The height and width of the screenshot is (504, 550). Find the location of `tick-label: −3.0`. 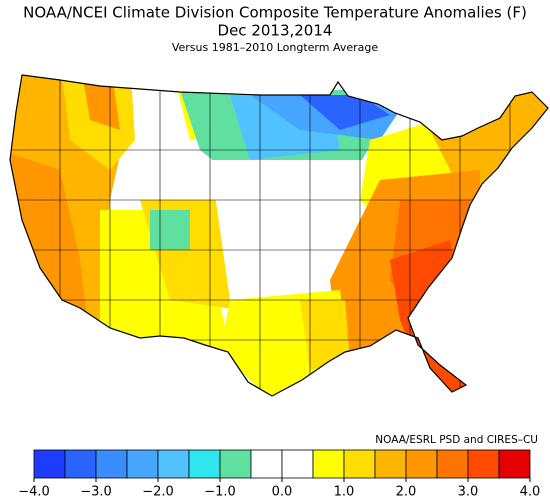

tick-label: −3.0 is located at coordinates (96, 492).